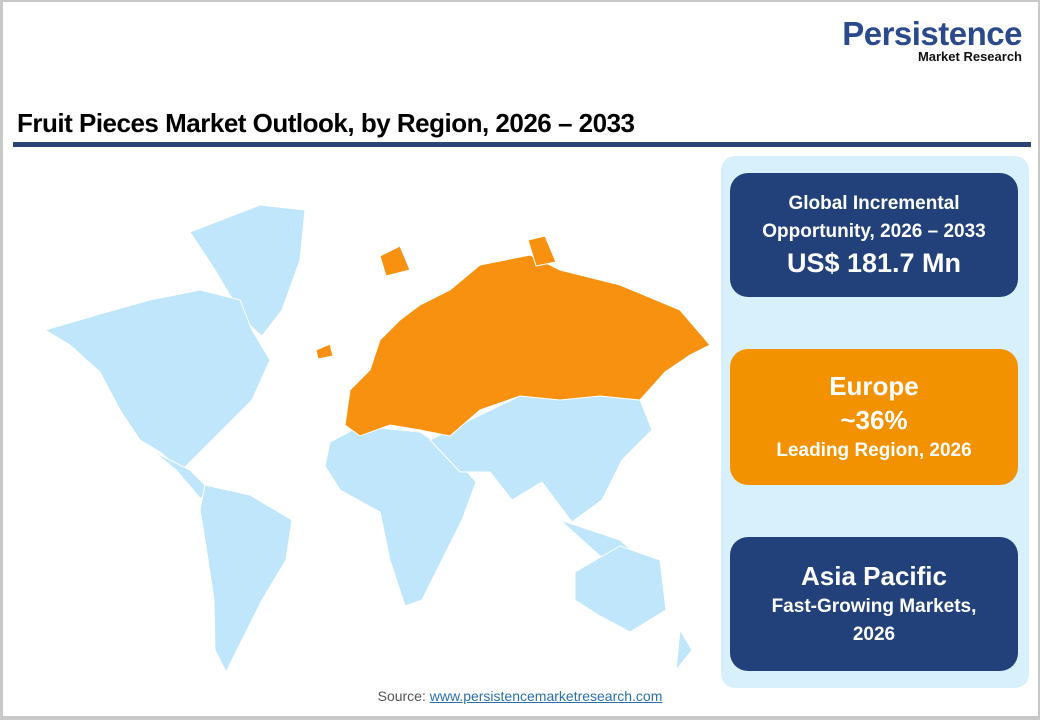 The width and height of the screenshot is (1040, 720). I want to click on card-value: ~36%, so click(874, 420).